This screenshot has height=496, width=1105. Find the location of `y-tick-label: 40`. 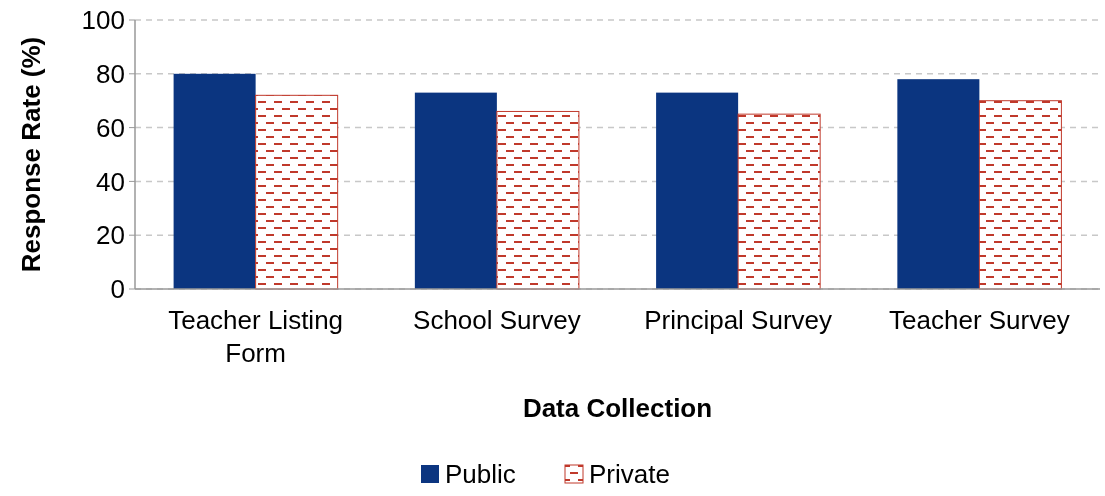

y-tick-label: 40 is located at coordinates (110, 181).